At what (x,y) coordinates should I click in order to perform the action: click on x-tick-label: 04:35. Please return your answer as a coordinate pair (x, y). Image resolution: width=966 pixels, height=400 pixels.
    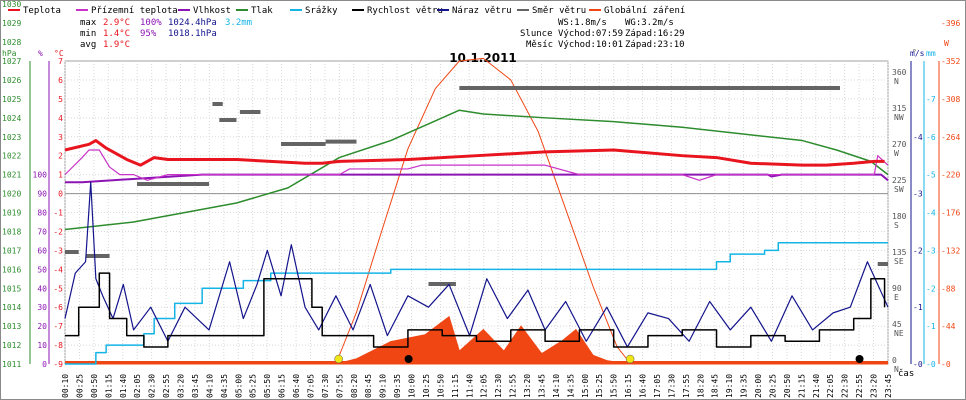
    Looking at the image, I should click on (224, 386).